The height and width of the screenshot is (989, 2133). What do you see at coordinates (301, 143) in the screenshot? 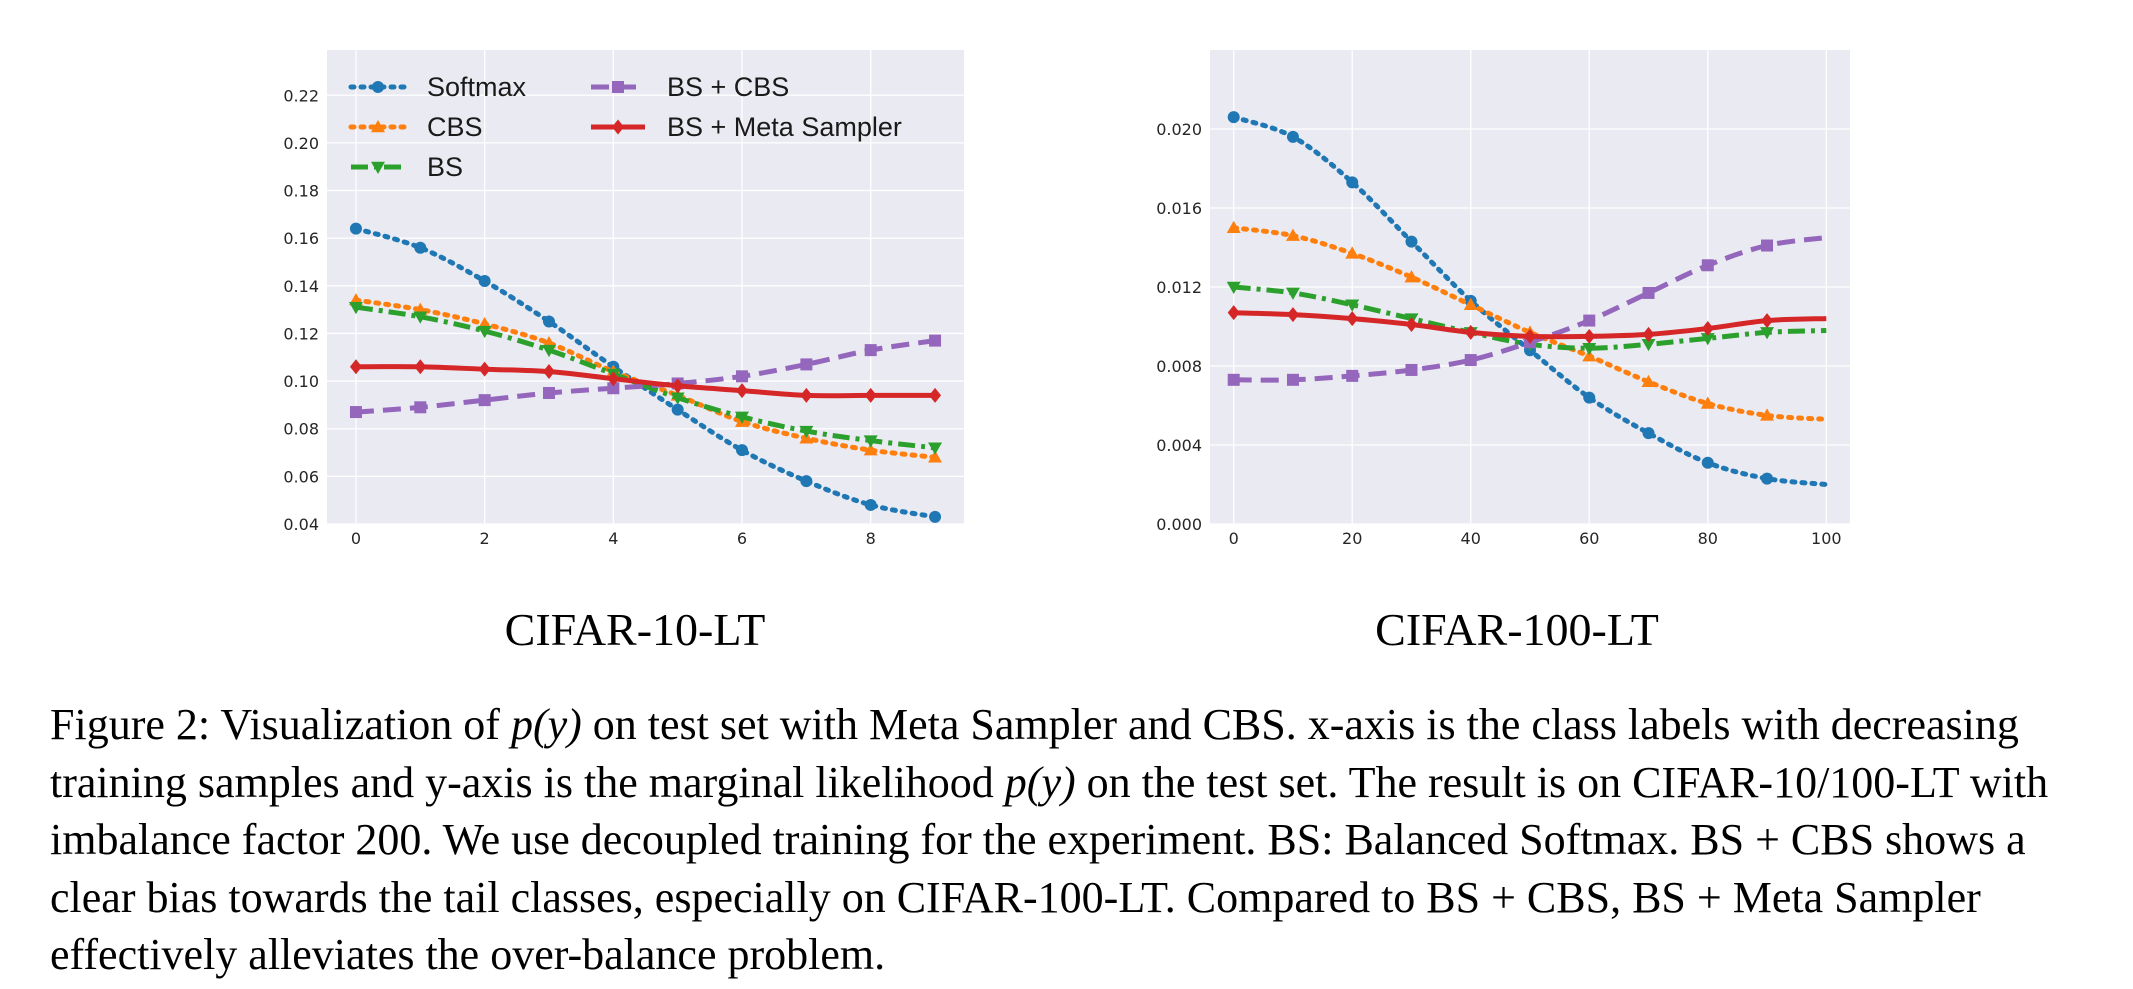
I see `y-tick-label: 0.20` at bounding box center [301, 143].